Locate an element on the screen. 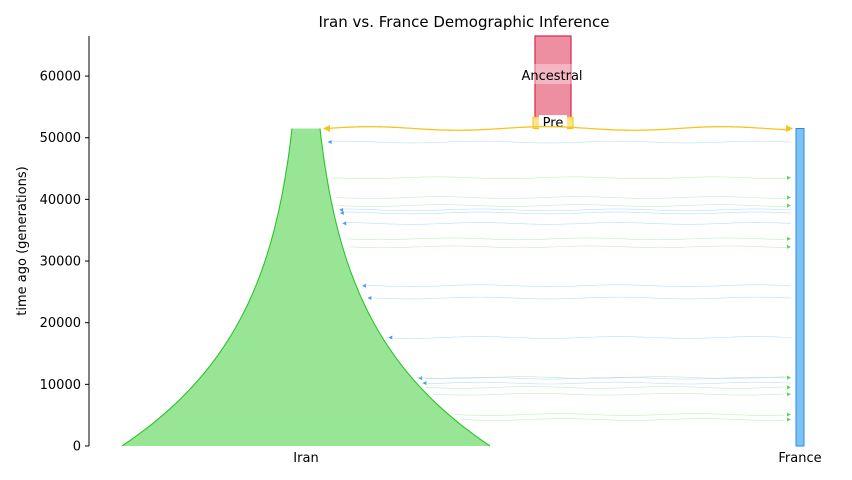 This screenshot has width=852, height=480. split-arrowhead-left is located at coordinates (326, 128).